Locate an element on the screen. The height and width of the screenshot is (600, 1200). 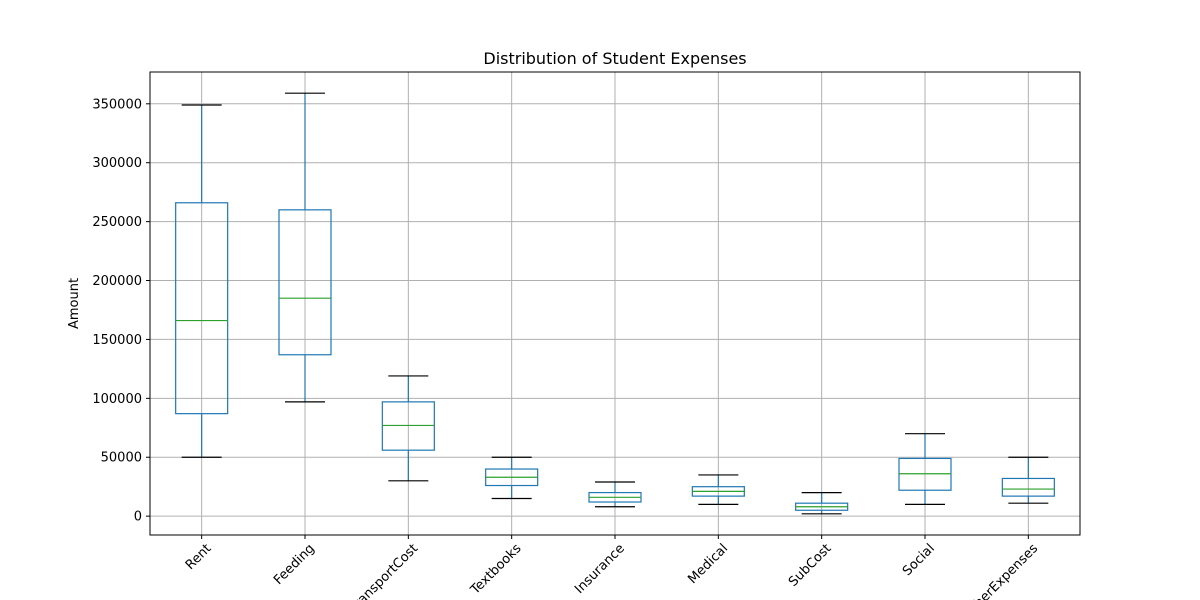
x-tick-label: Social is located at coordinates (919, 560).